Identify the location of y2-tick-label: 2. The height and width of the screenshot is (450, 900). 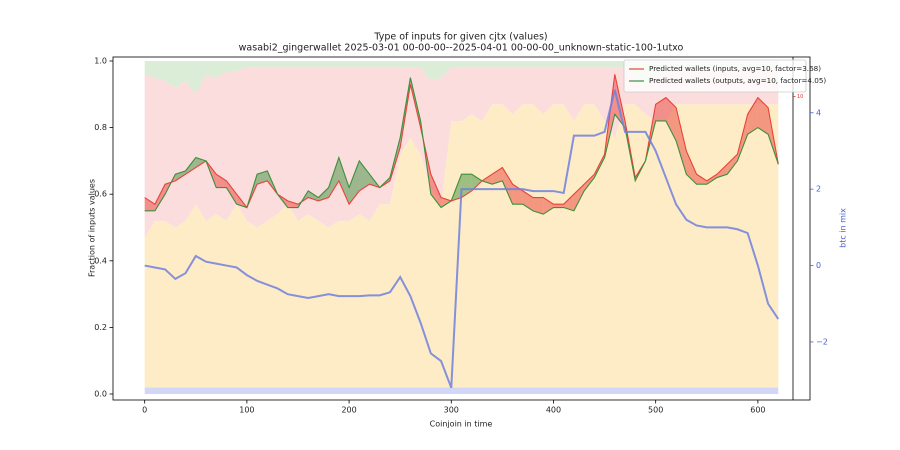
(818, 189).